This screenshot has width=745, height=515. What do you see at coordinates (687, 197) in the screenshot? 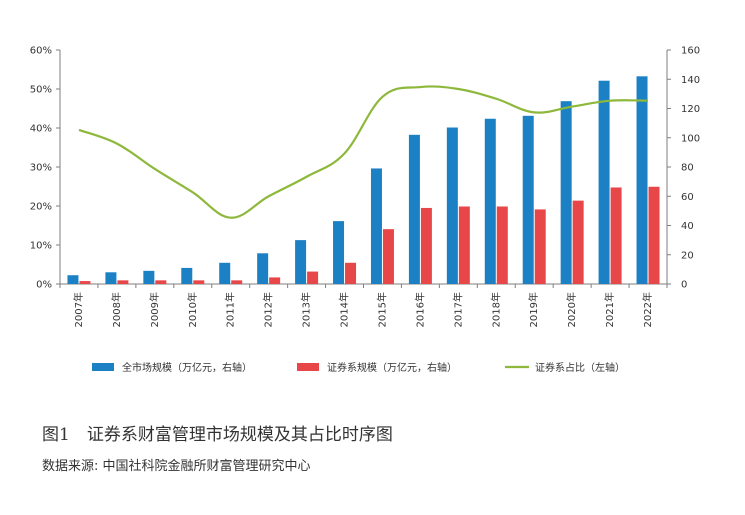
I see `right-tick-label: 60` at bounding box center [687, 197].